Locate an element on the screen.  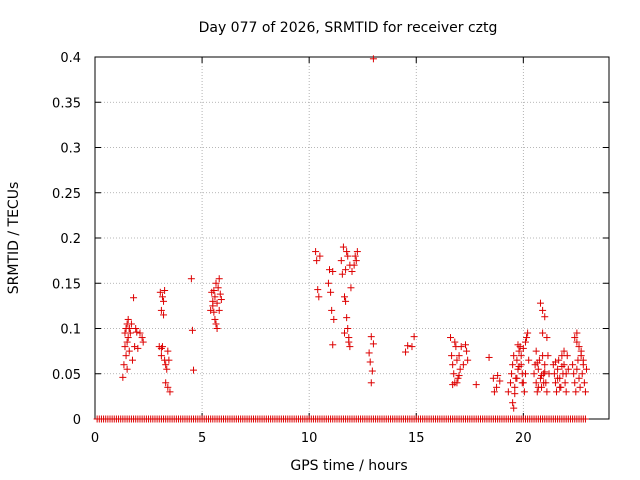
x-axis-title: GPS time / hours is located at coordinates (348, 466).